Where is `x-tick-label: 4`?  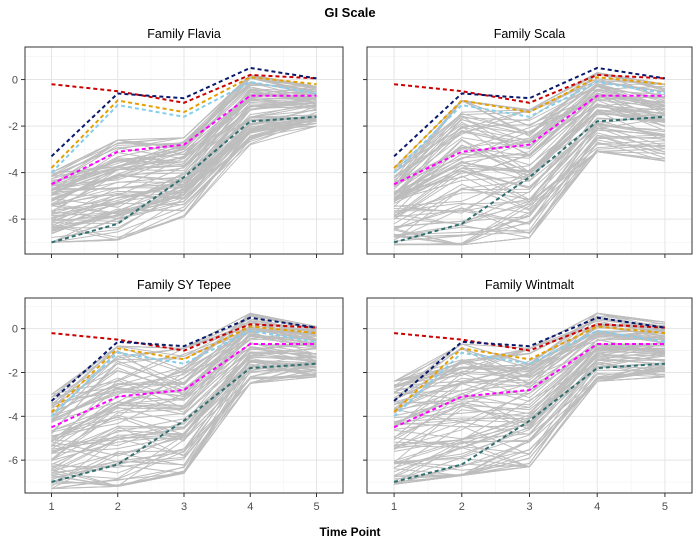
x-tick-label: 4 is located at coordinates (250, 507).